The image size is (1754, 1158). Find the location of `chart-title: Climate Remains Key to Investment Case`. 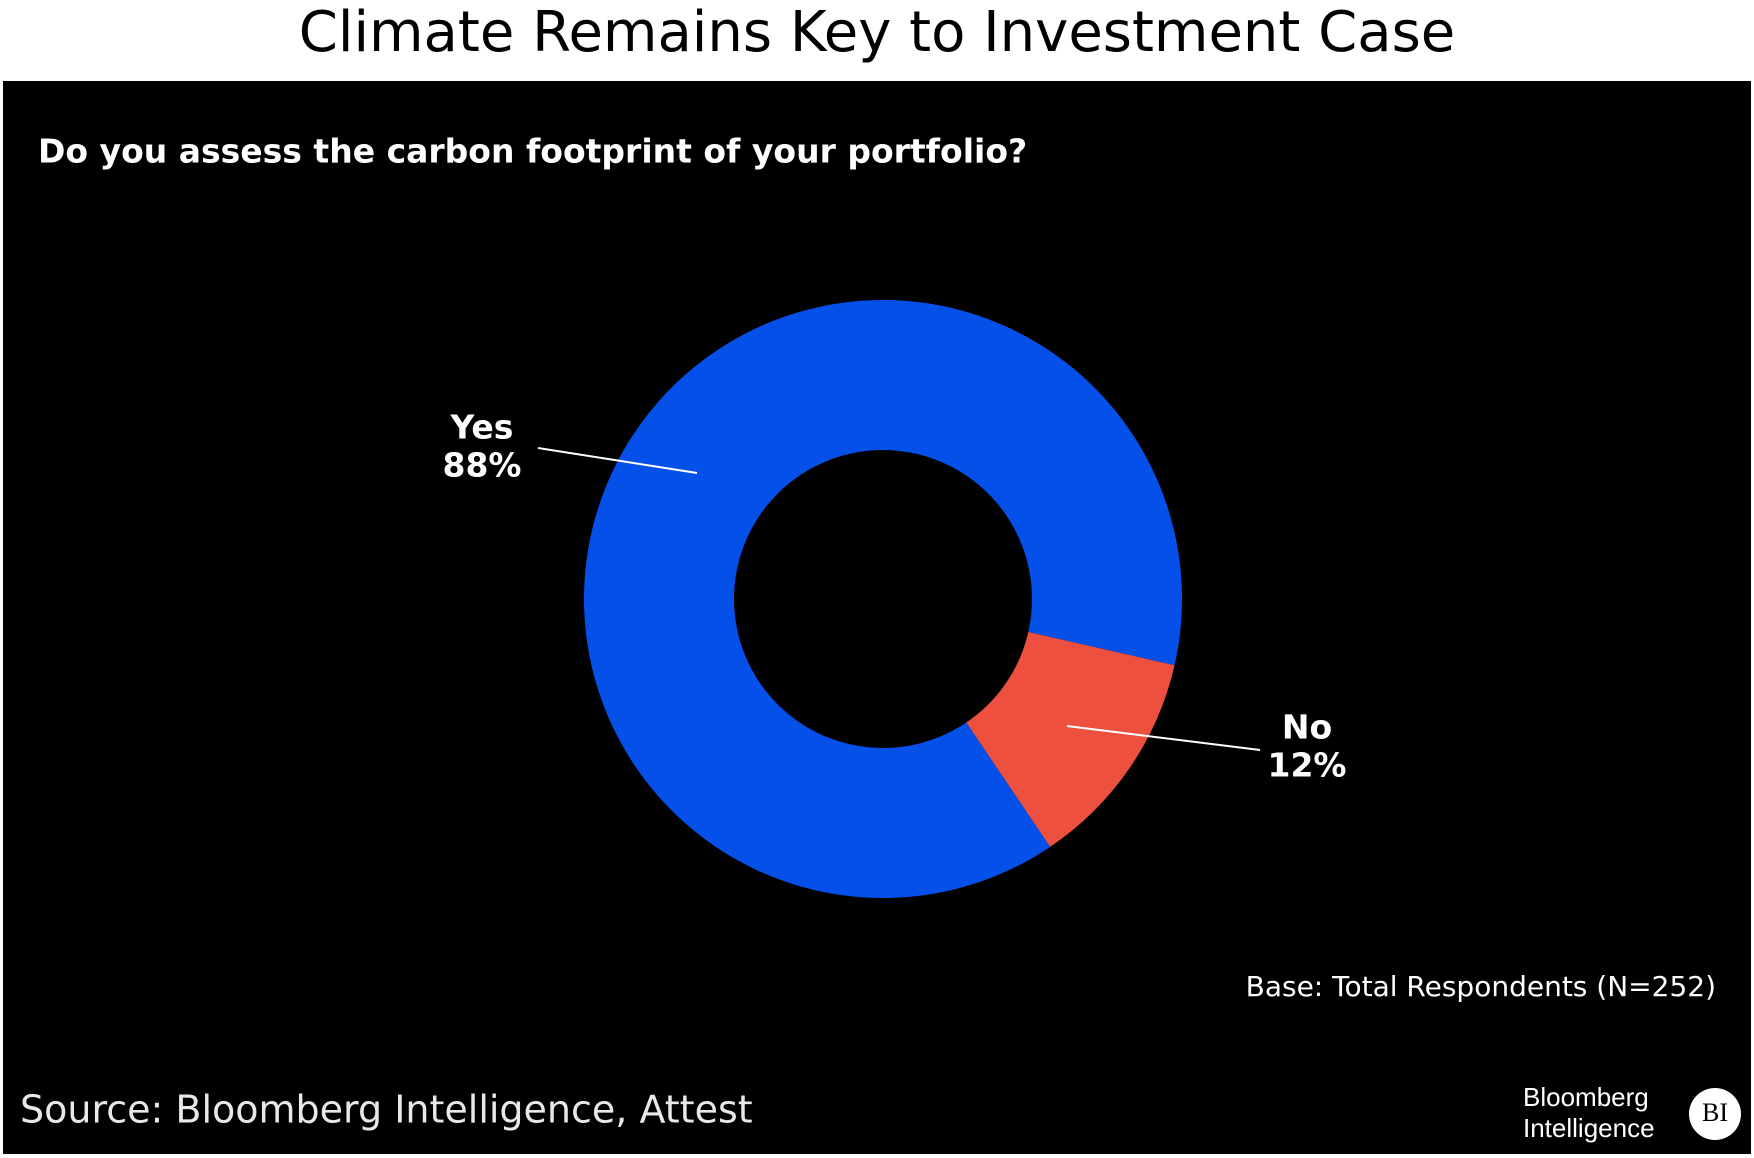

chart-title: Climate Remains Key to Investment Case is located at coordinates (877, 32).